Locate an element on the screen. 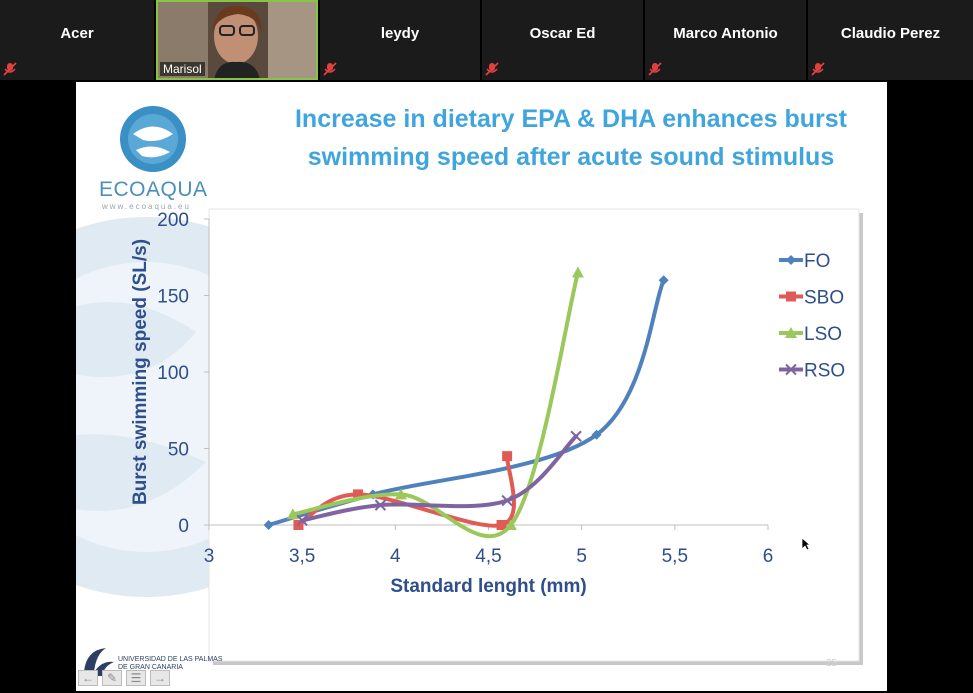 This screenshot has height=693, width=973. participant-tile: Oscar Ed is located at coordinates (562, 40).